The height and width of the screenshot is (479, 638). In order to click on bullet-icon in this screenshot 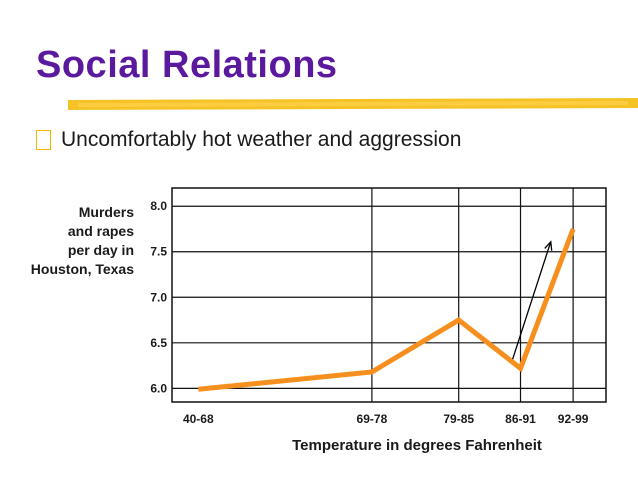, I will do `click(43, 140)`.